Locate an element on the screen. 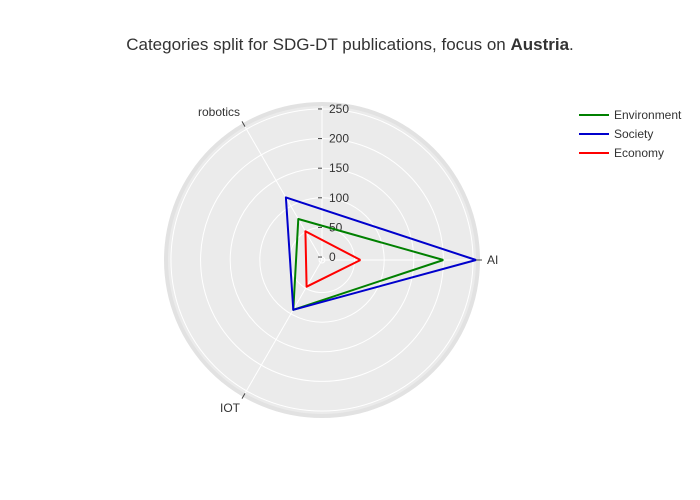 Image resolution: width=700 pixels, height=500 pixels. series-lines is located at coordinates (380, 253).